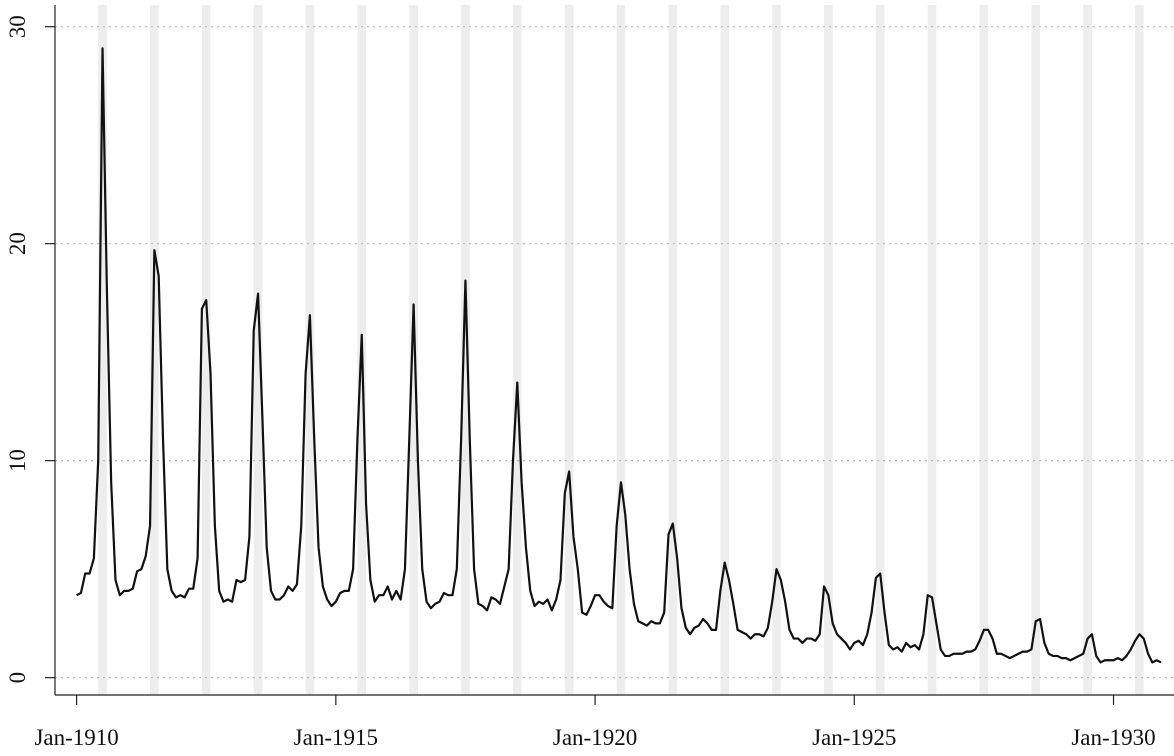  Describe the element at coordinates (854, 737) in the screenshot. I see `x-tick-label: Jan-1925` at that location.